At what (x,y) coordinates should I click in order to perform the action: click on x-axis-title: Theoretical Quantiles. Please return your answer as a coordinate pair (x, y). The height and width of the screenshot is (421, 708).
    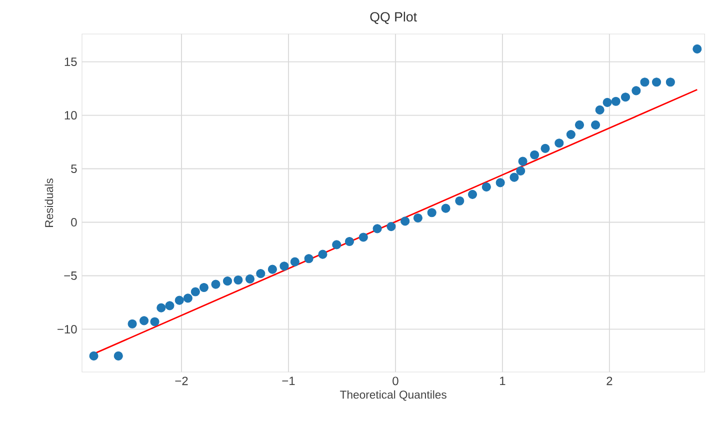
    Looking at the image, I should click on (393, 395).